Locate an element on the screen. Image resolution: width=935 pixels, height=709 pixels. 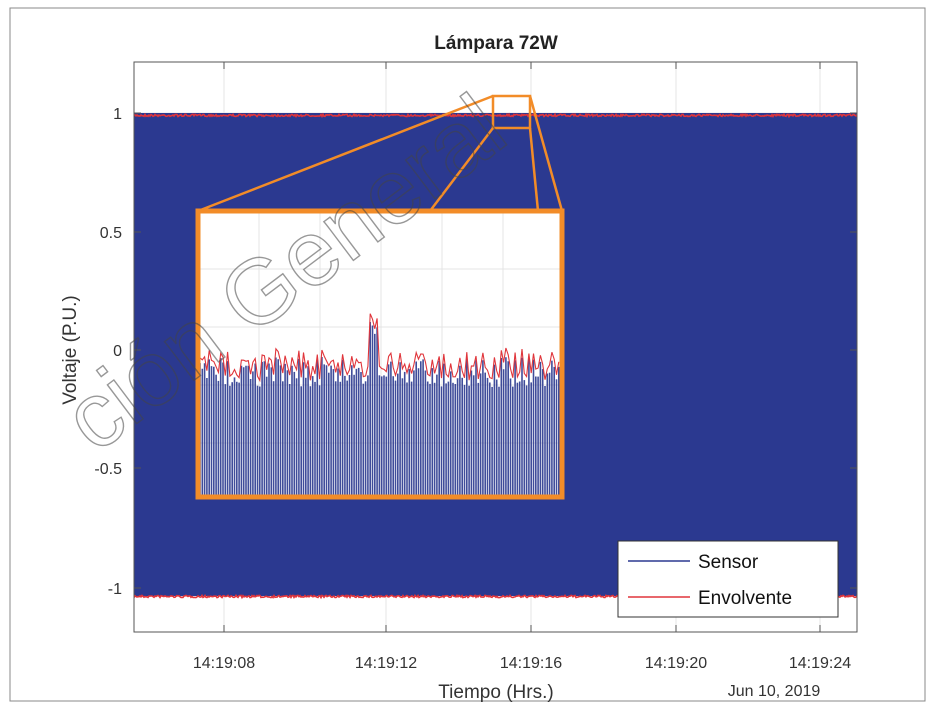
y-tick-label: 0.5 is located at coordinates (111, 233).